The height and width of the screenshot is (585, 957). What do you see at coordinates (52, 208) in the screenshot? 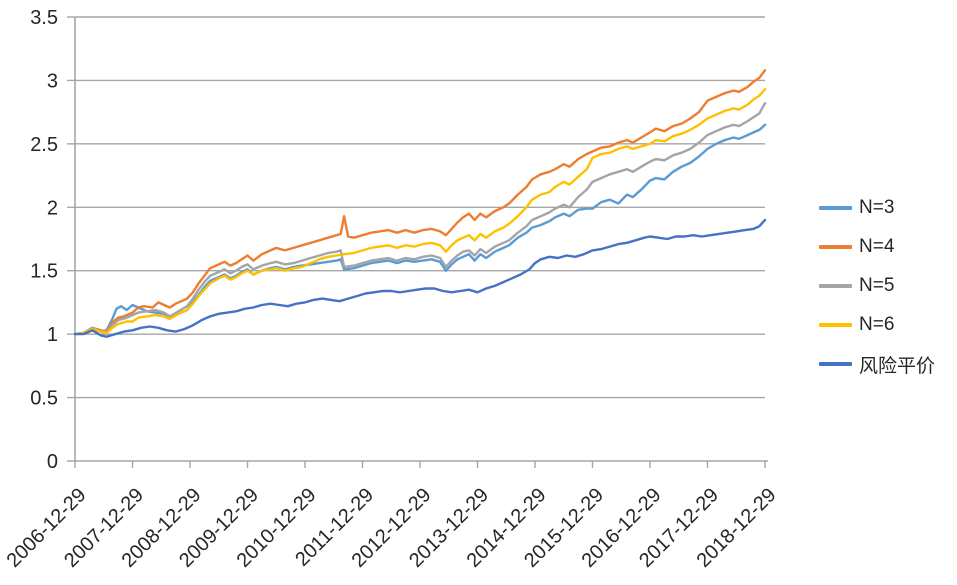
I see `y-tick-label: 2` at bounding box center [52, 208].